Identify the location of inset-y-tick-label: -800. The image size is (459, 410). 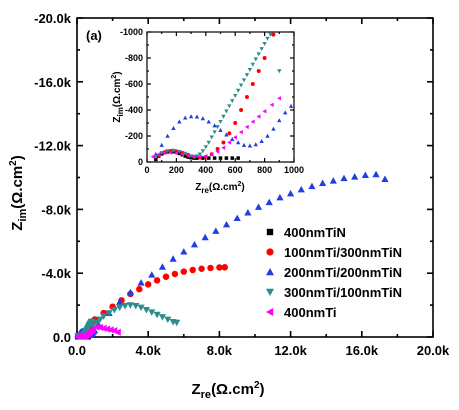
(134, 58).